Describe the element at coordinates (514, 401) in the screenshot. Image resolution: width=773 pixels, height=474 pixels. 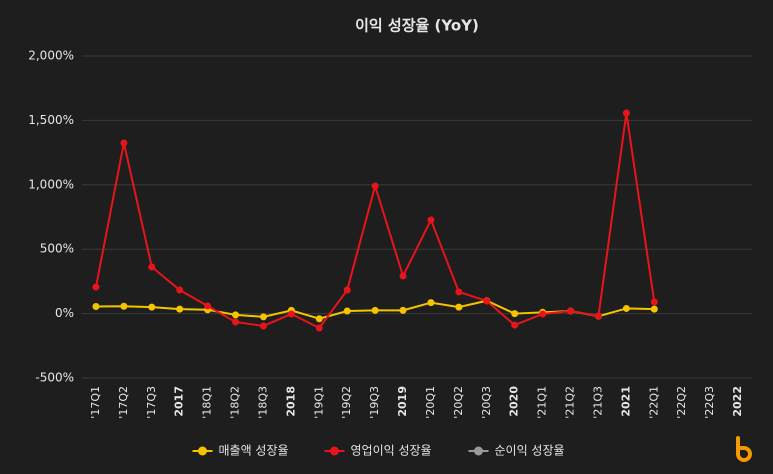
I see `x-tick-label: 2020` at that location.